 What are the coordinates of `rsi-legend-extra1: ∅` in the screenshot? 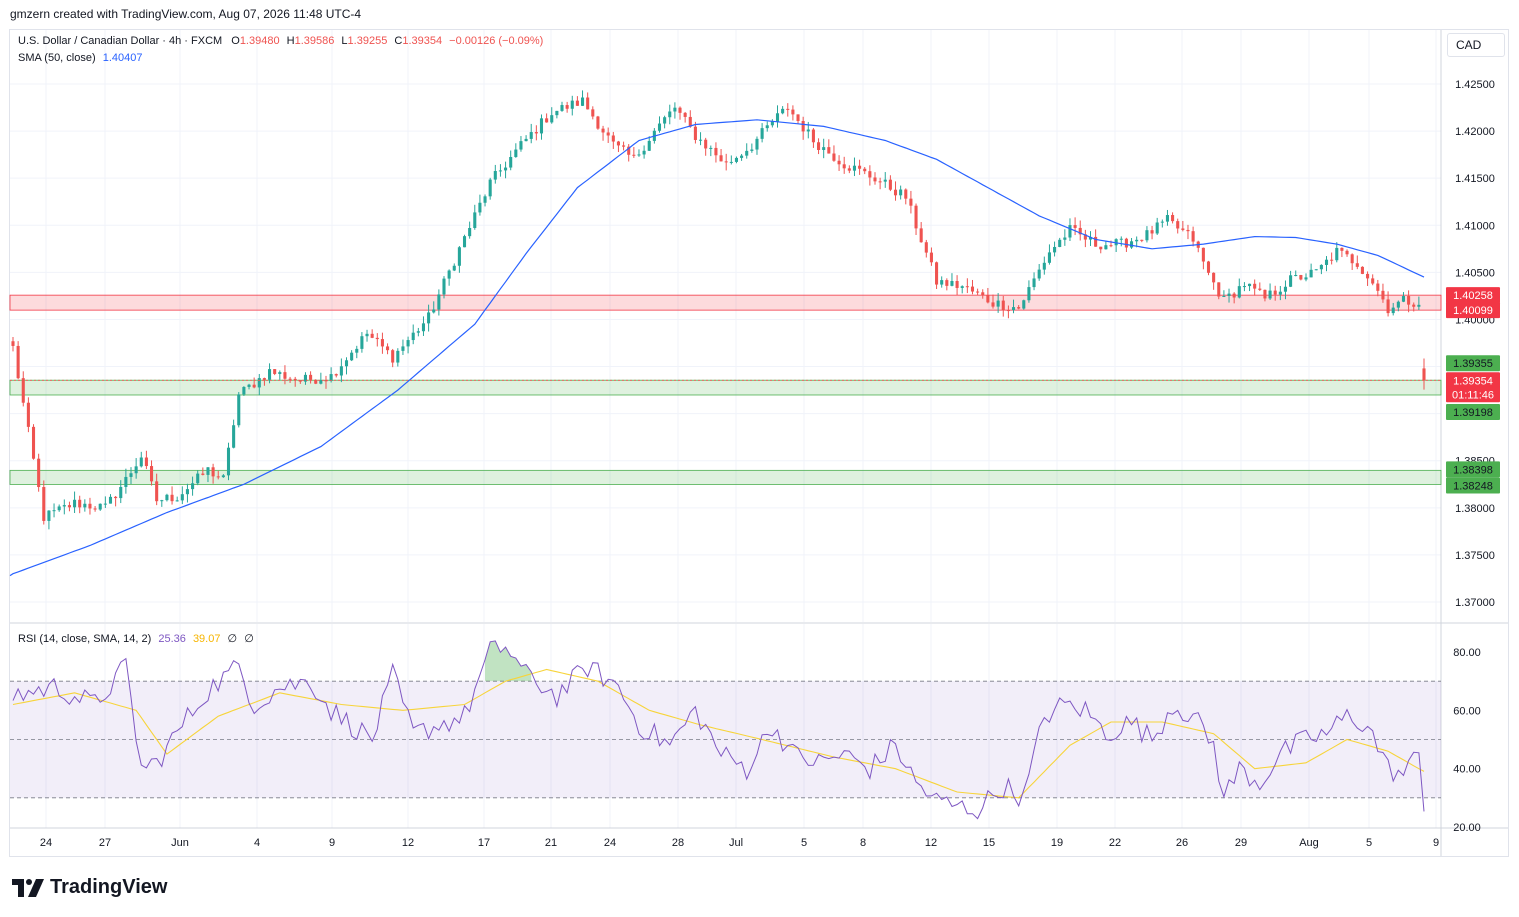 It's located at (232, 639).